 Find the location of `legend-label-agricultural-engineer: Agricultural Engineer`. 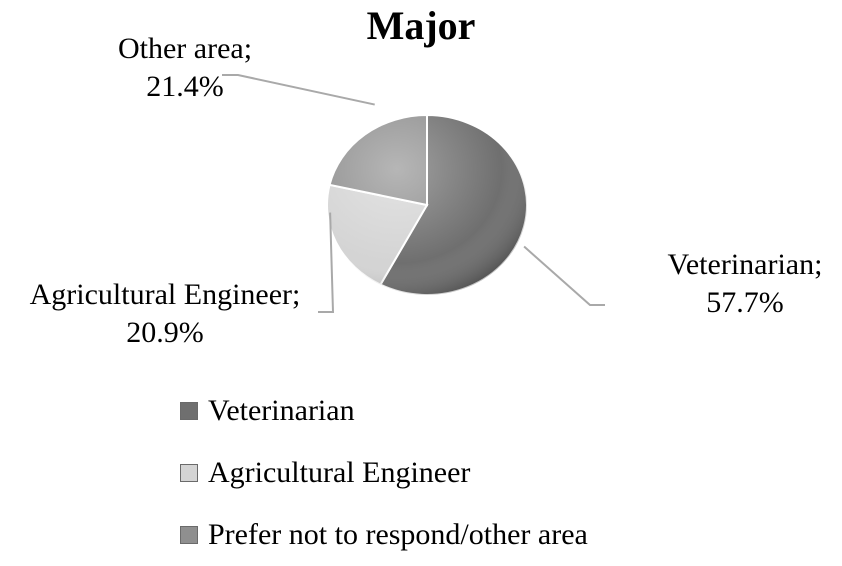

legend-label-agricultural-engineer: Agricultural Engineer is located at coordinates (339, 472).